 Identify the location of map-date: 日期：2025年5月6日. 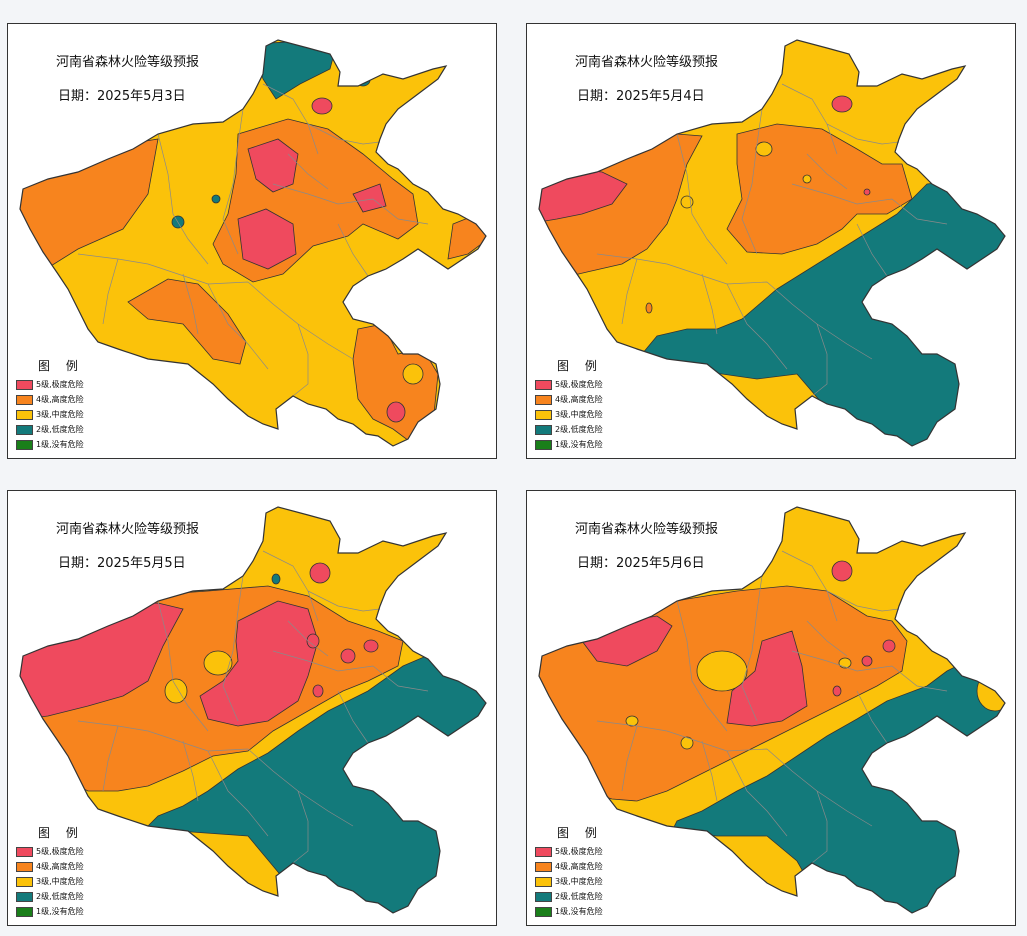
(641, 563).